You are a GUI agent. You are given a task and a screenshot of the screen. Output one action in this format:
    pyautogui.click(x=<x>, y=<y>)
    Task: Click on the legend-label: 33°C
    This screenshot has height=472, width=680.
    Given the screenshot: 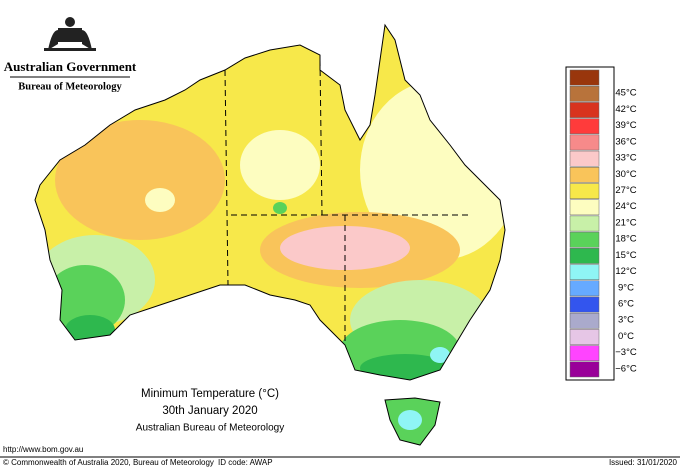 What is the action you would take?
    pyautogui.click(x=625, y=158)
    